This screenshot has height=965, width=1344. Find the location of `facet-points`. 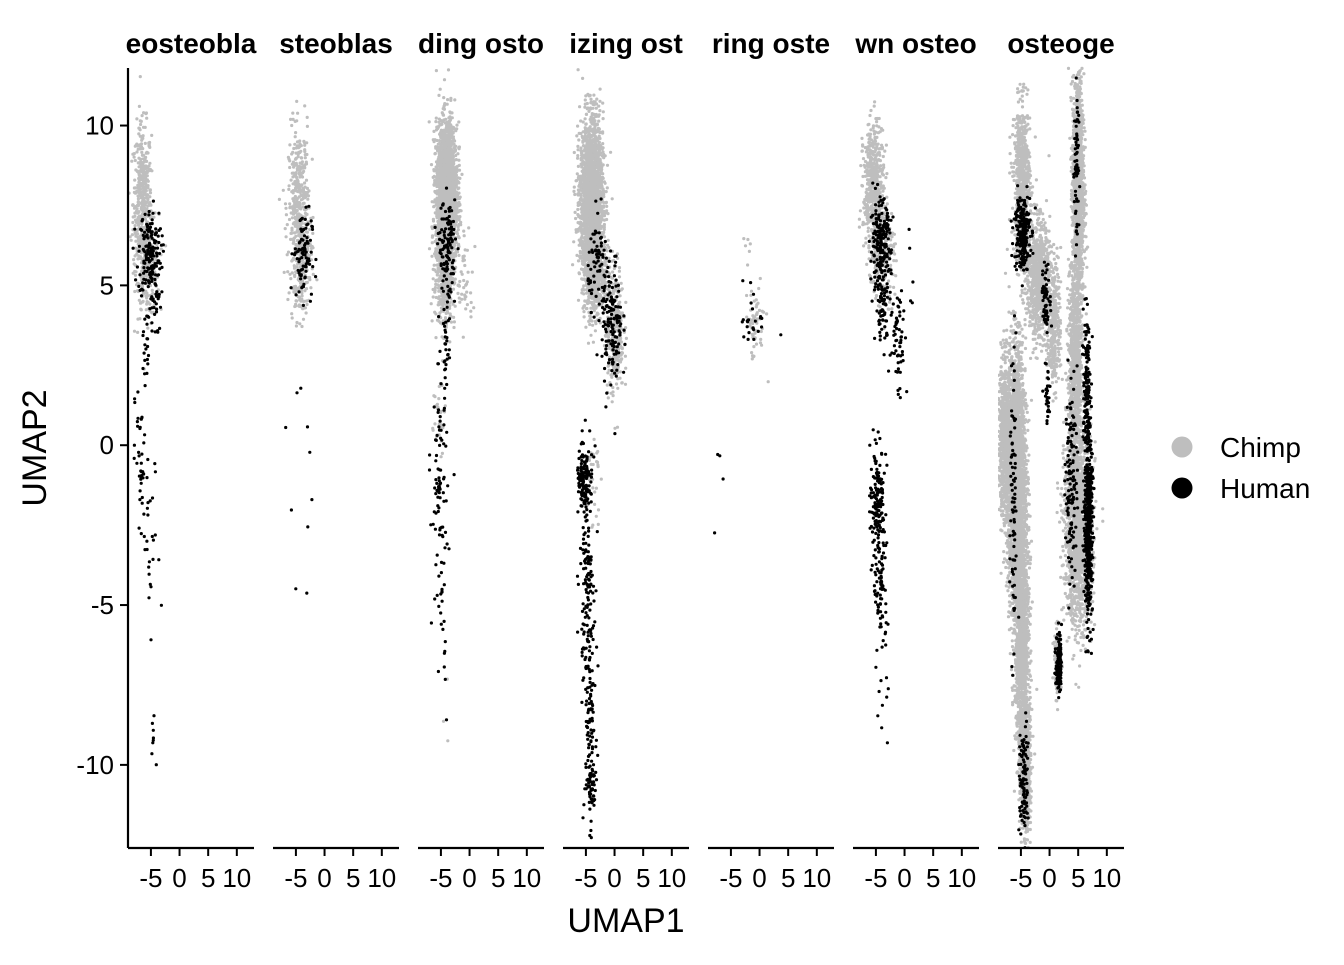

facet-points is located at coordinates (298, 347).